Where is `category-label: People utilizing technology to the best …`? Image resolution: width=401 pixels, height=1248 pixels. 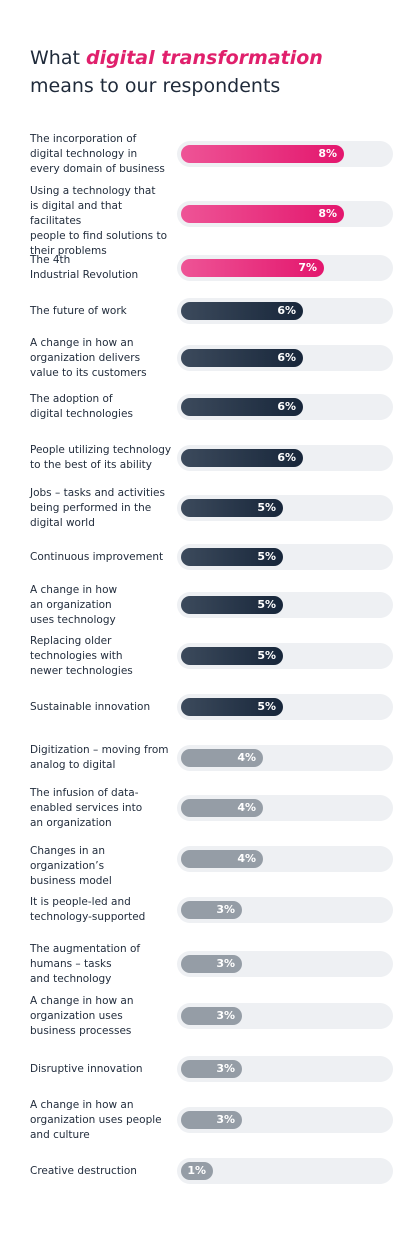 category-label: People utilizing technology to the best … is located at coordinates (101, 457).